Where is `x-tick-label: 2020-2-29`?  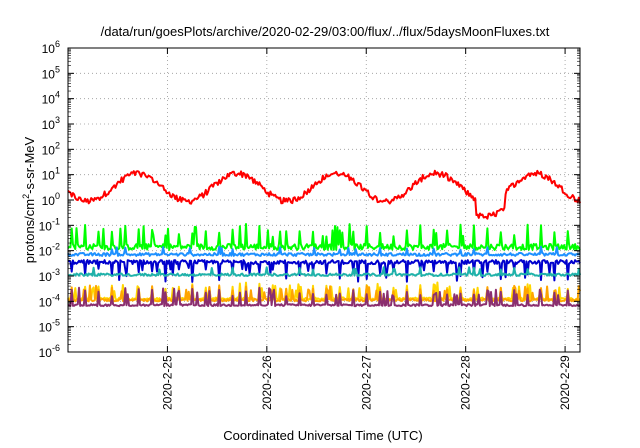
x-tick-label: 2020-2-29 is located at coordinates (565, 382).